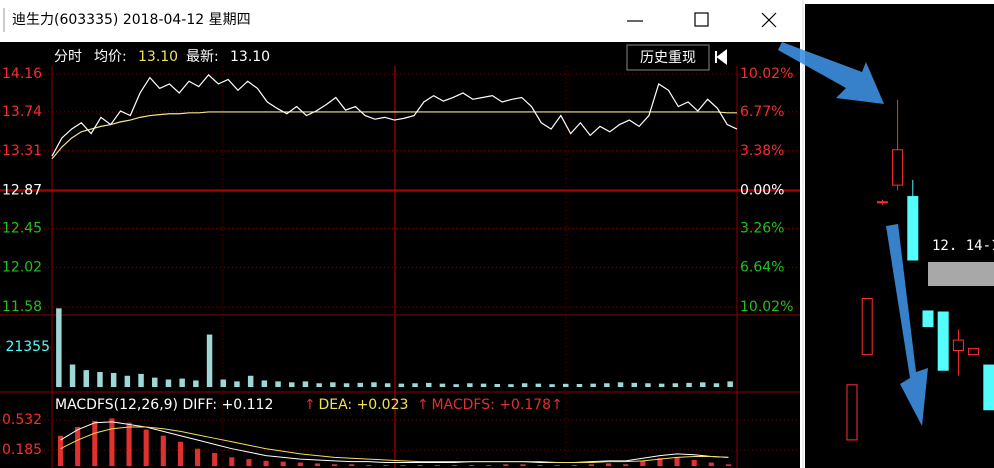 Image resolution: width=994 pixels, height=468 pixels. Describe the element at coordinates (110, 57) in the screenshot. I see `avg-label: 均价:` at that location.